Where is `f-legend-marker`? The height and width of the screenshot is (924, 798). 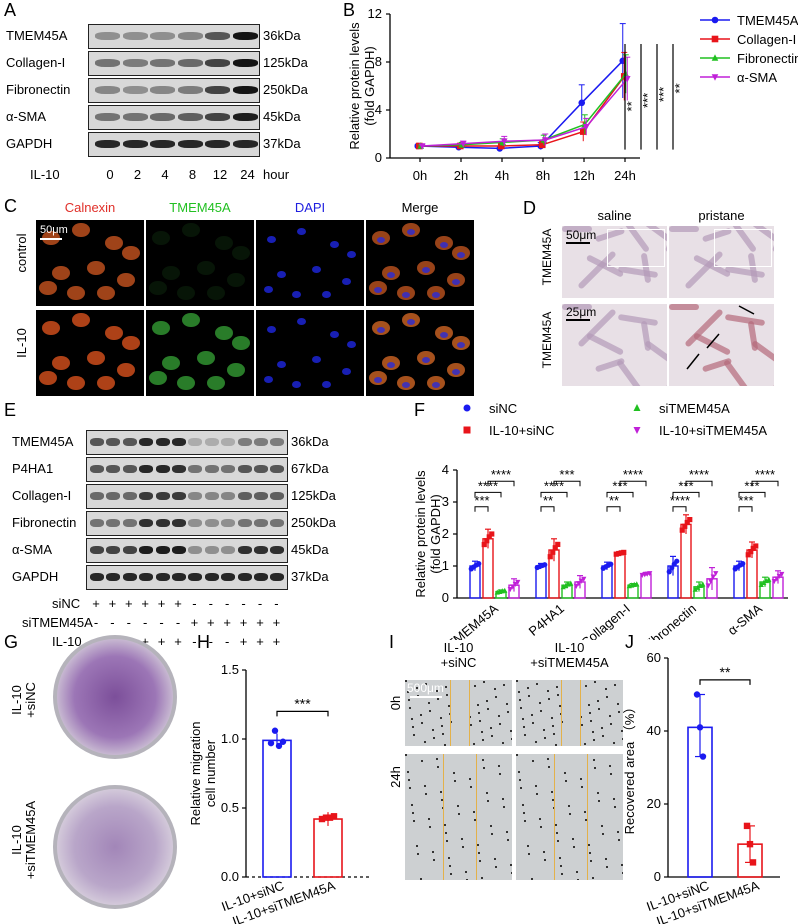 f-legend-marker is located at coordinates (637, 430).